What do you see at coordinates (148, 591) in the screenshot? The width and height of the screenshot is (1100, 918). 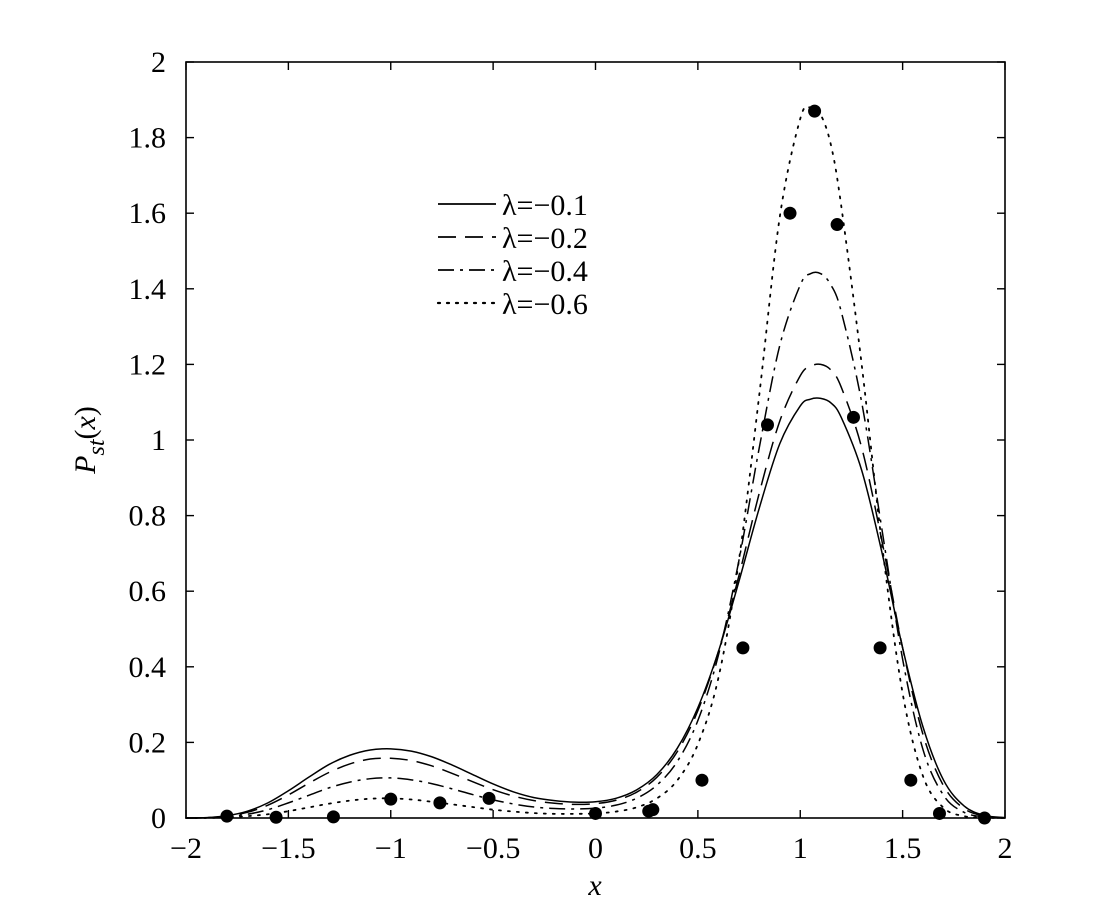 I see `y-tick-label: 0.6` at bounding box center [148, 591].